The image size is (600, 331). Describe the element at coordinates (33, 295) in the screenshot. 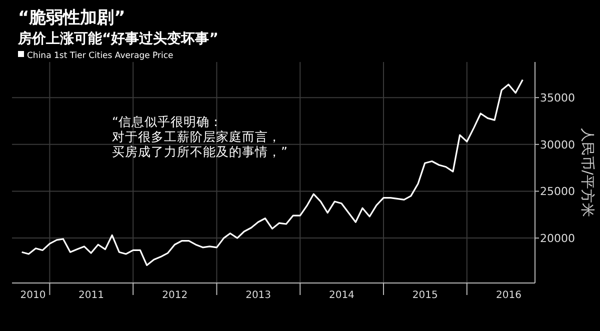

I see `x-tick-label: 2010` at that location.